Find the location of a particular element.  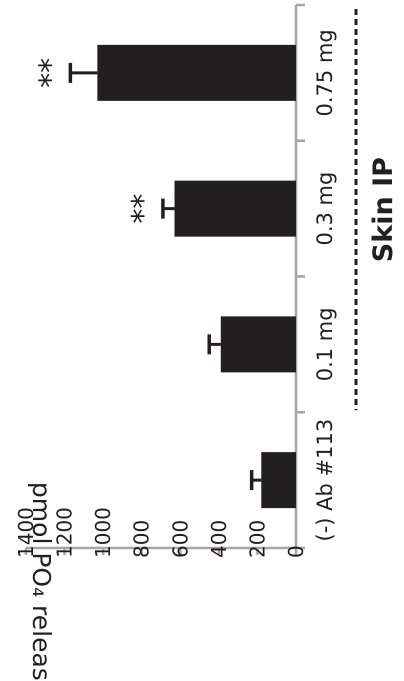

category-label: 0.3 mg is located at coordinates (325, 209).